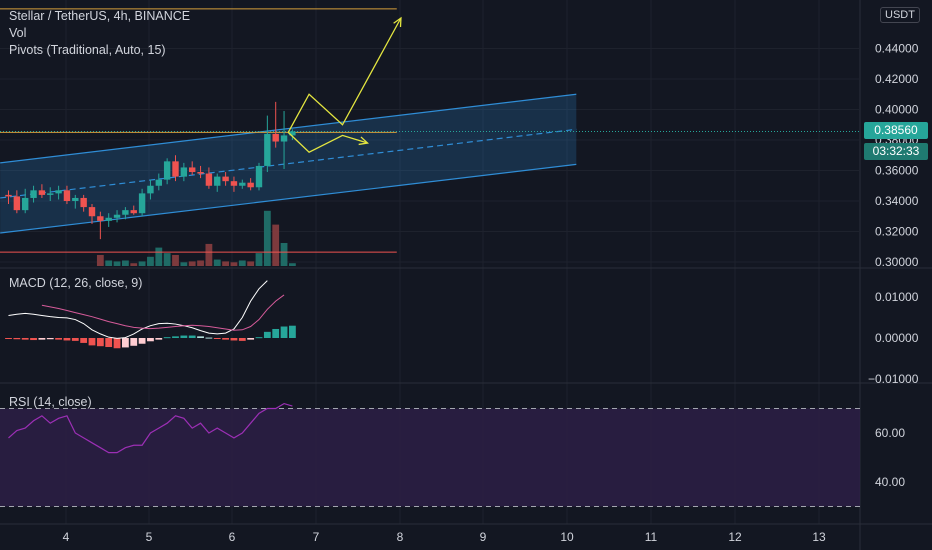  I want to click on rsi-axis-tick: 40.00, so click(890, 482).